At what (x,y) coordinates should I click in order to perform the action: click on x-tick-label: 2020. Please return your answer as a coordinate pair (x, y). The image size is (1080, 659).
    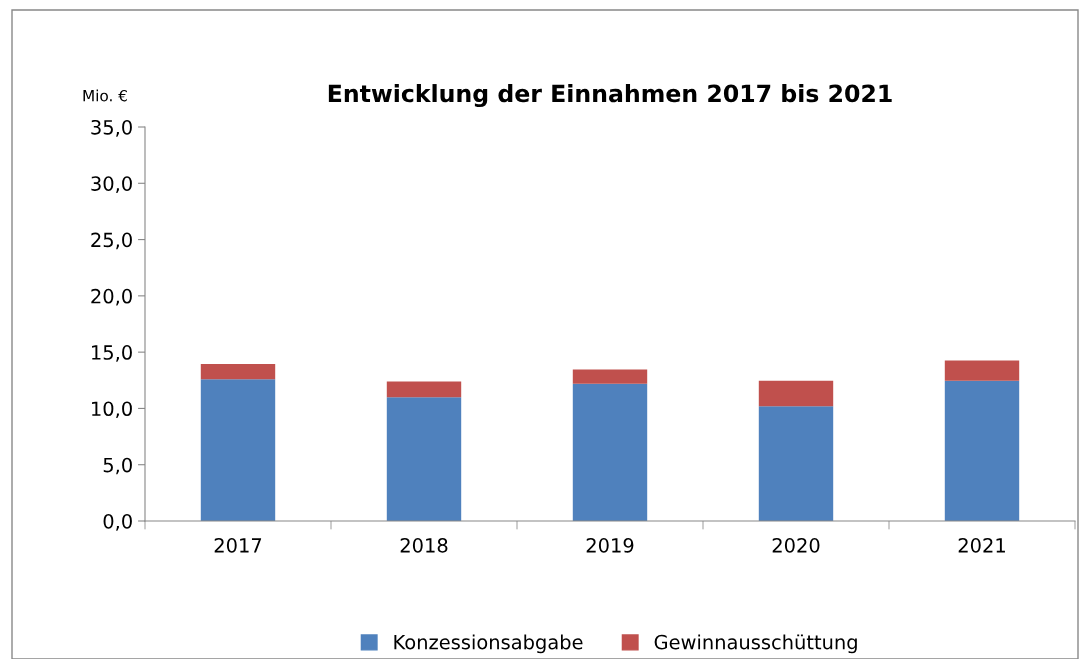
    Looking at the image, I should click on (796, 545).